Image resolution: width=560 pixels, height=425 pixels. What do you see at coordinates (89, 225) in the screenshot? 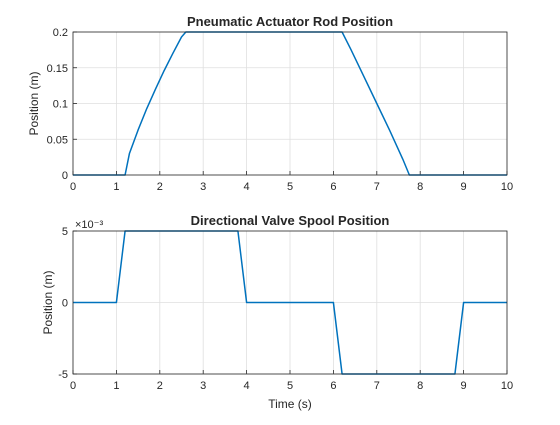
I see `y-exponent-label: ×10⁻³` at bounding box center [89, 225].